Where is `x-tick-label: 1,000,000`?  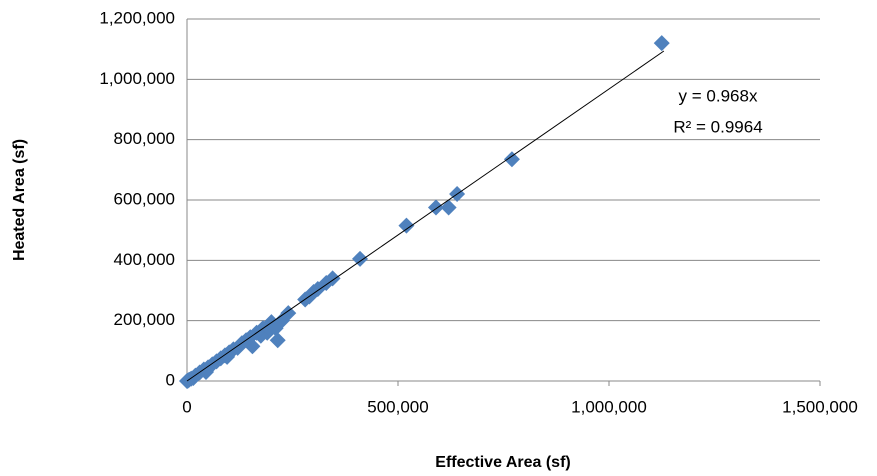
x-tick-label: 1,000,000 is located at coordinates (609, 406).